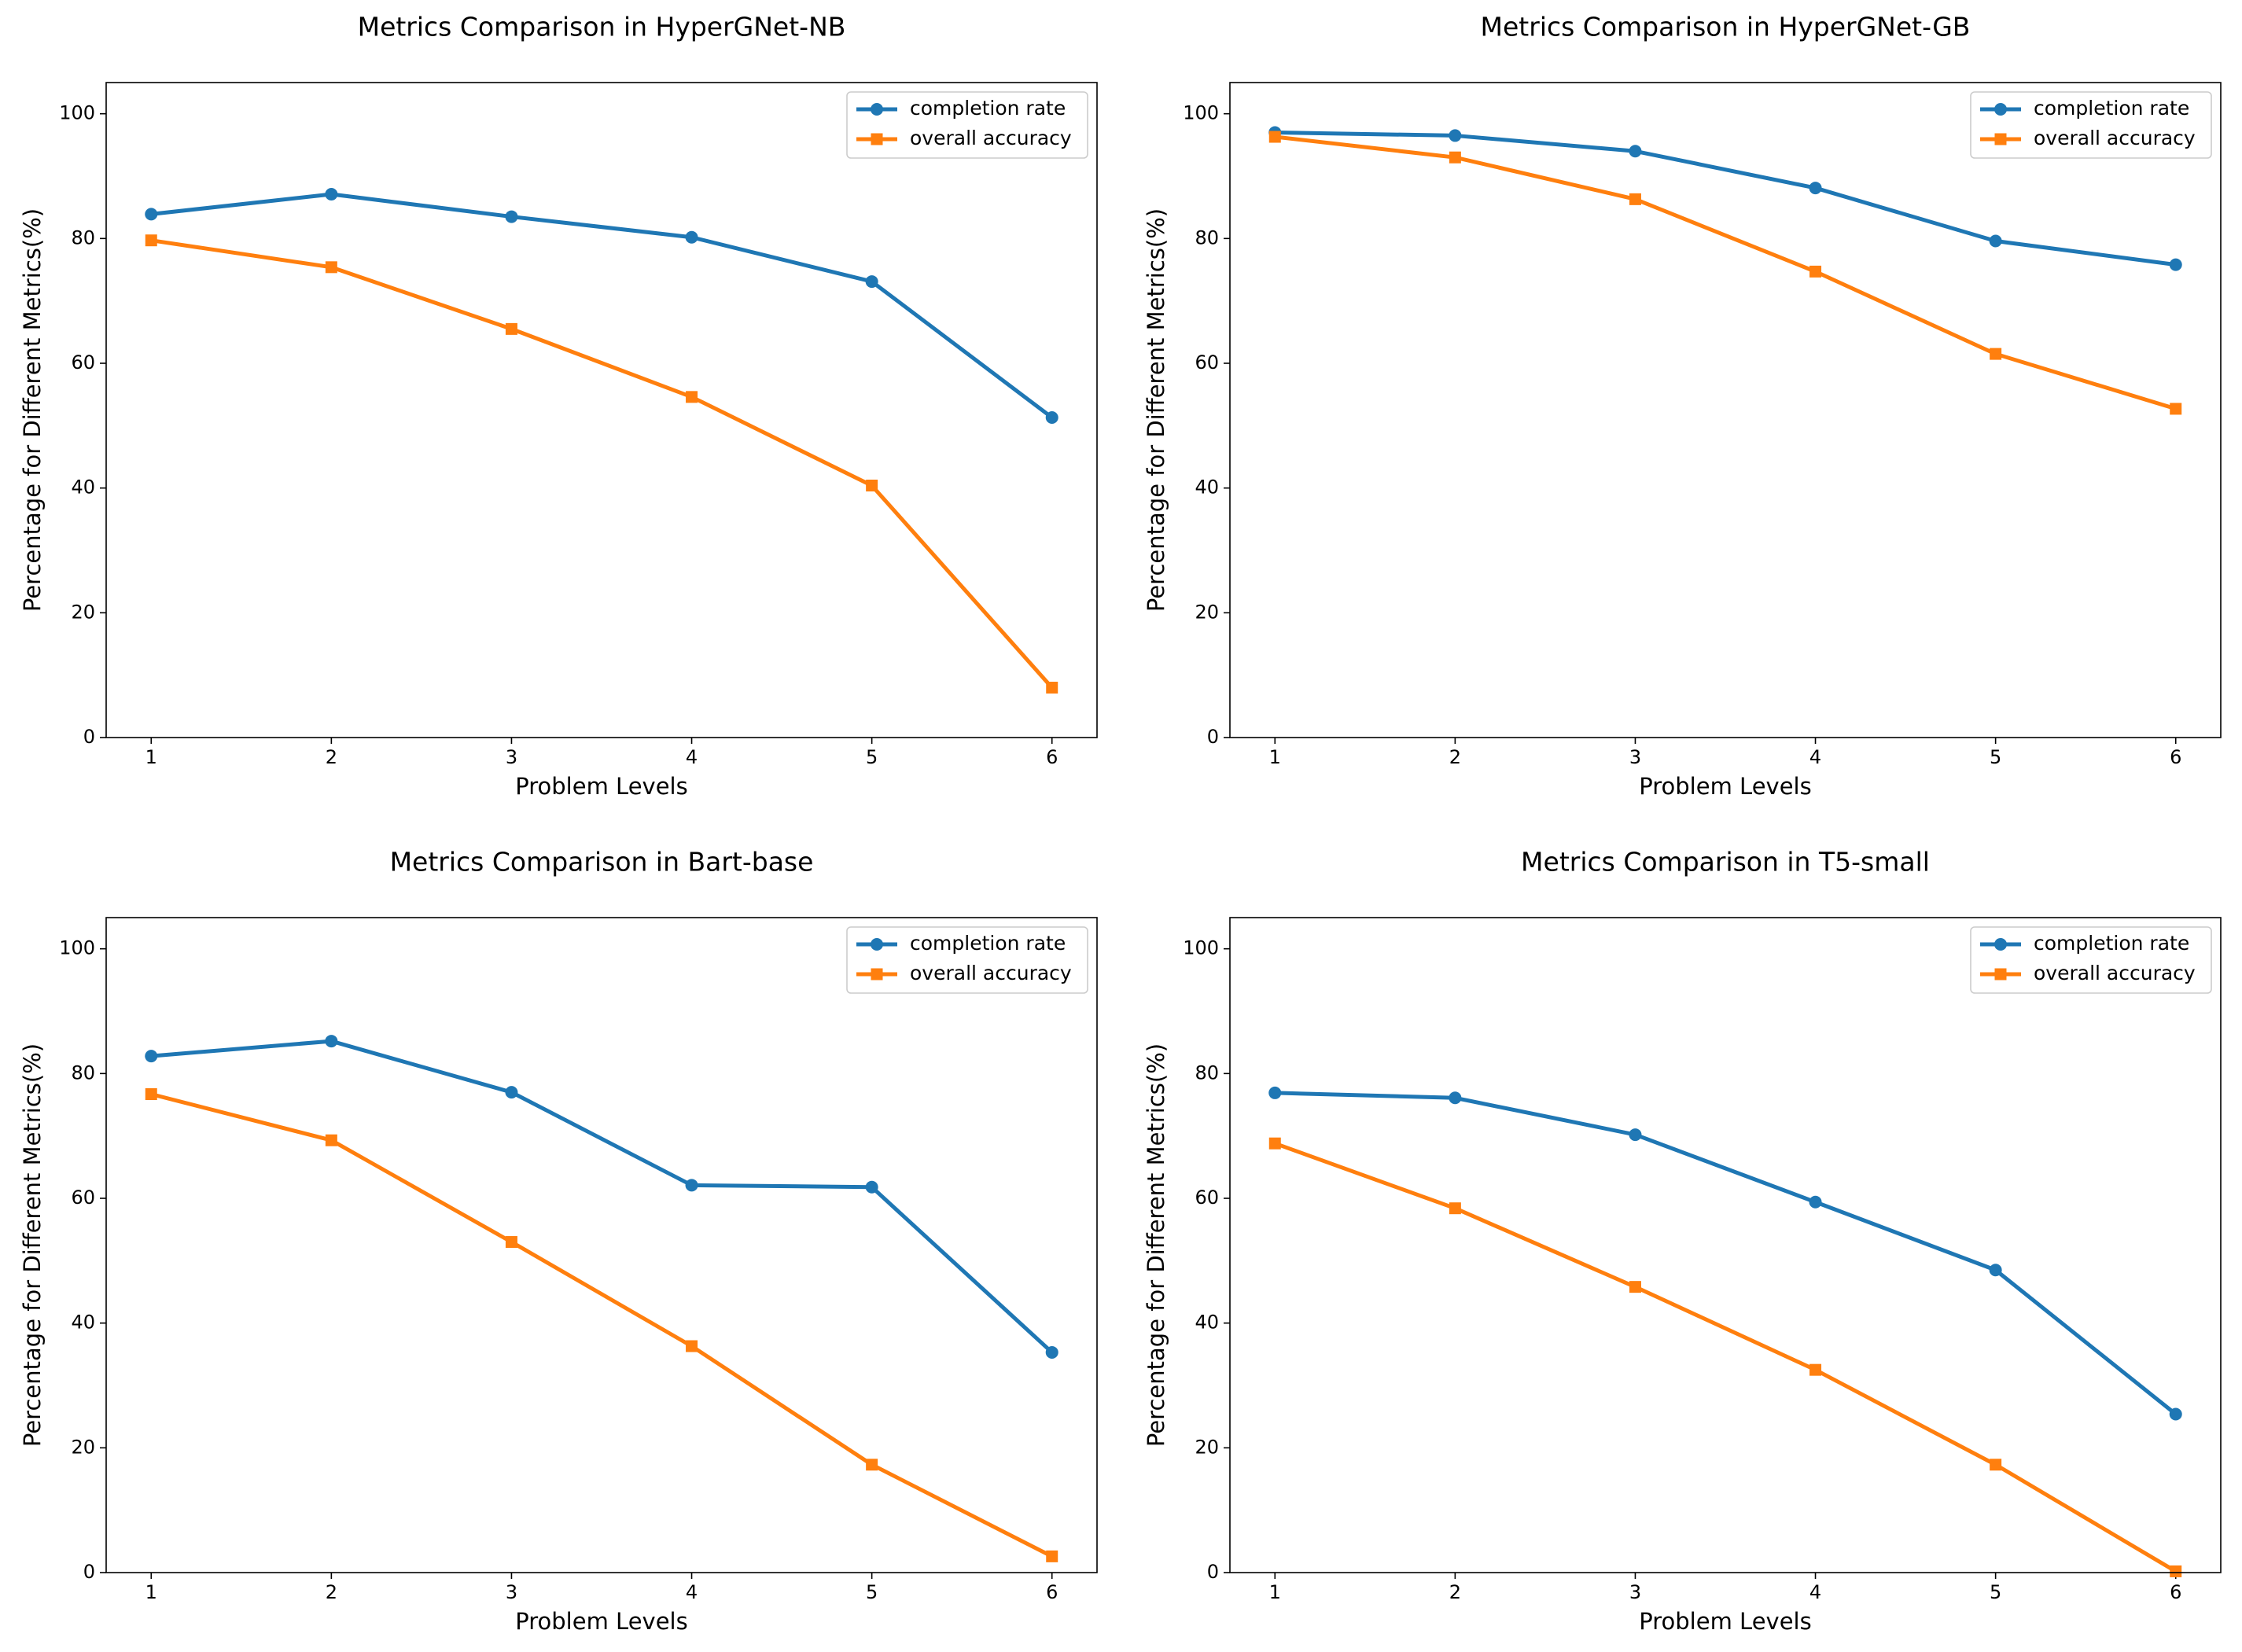 The width and height of the screenshot is (2242, 1652). What do you see at coordinates (1725, 863) in the screenshot?
I see `chart-title: Metrics Comparison in T5-small` at bounding box center [1725, 863].